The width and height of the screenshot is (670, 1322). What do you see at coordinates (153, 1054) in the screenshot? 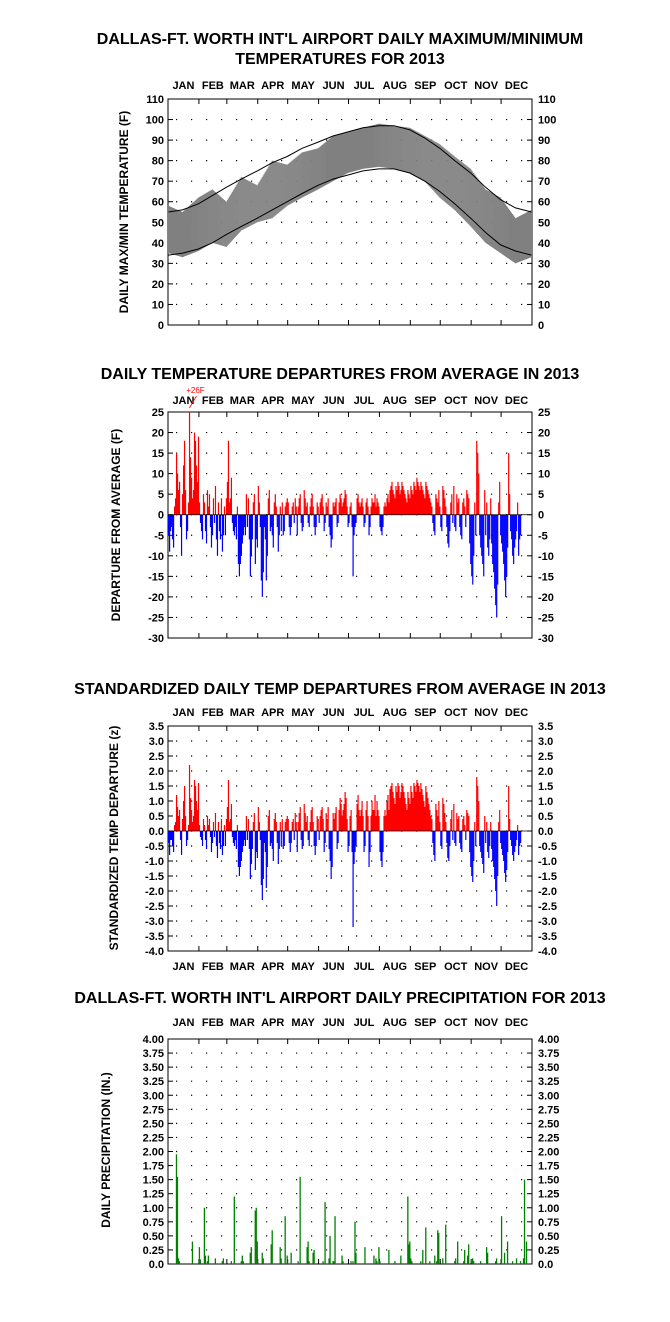
I see `y-tick-label-left: 3.75` at bounding box center [153, 1054].